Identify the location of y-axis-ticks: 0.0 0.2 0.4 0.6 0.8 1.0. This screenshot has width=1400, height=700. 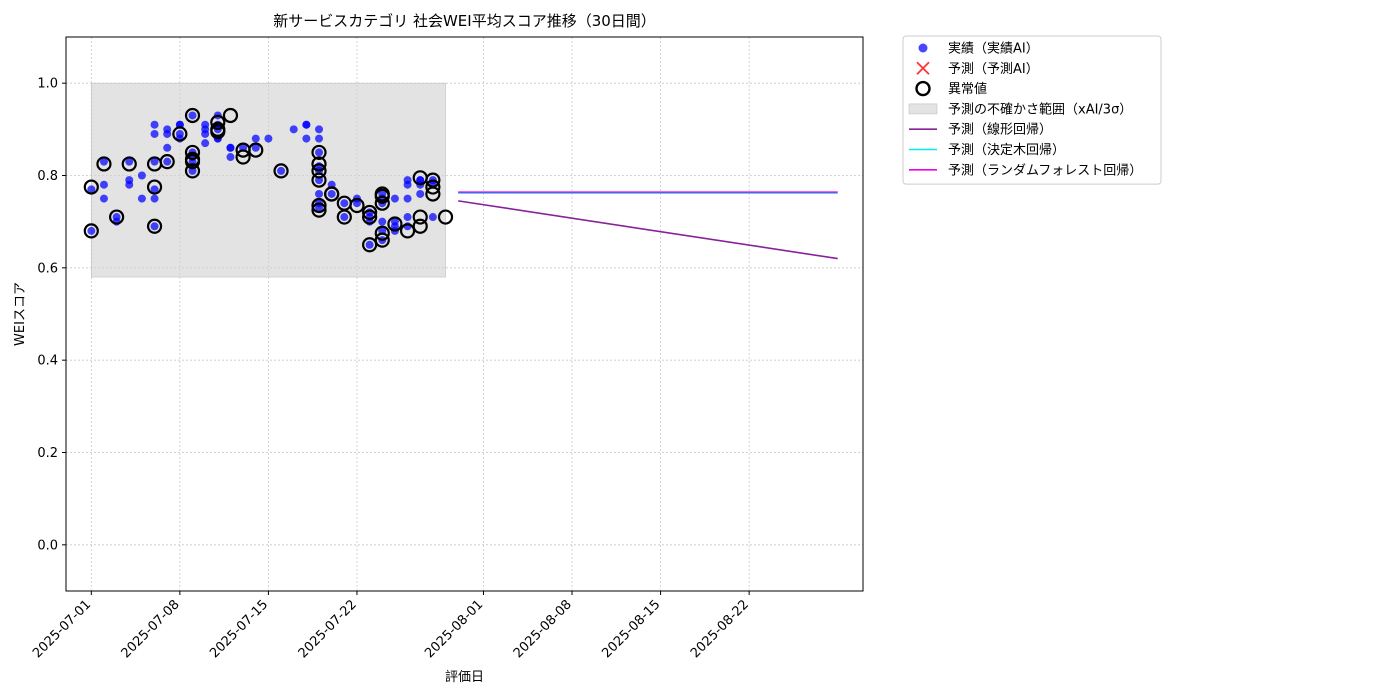
(51, 315).